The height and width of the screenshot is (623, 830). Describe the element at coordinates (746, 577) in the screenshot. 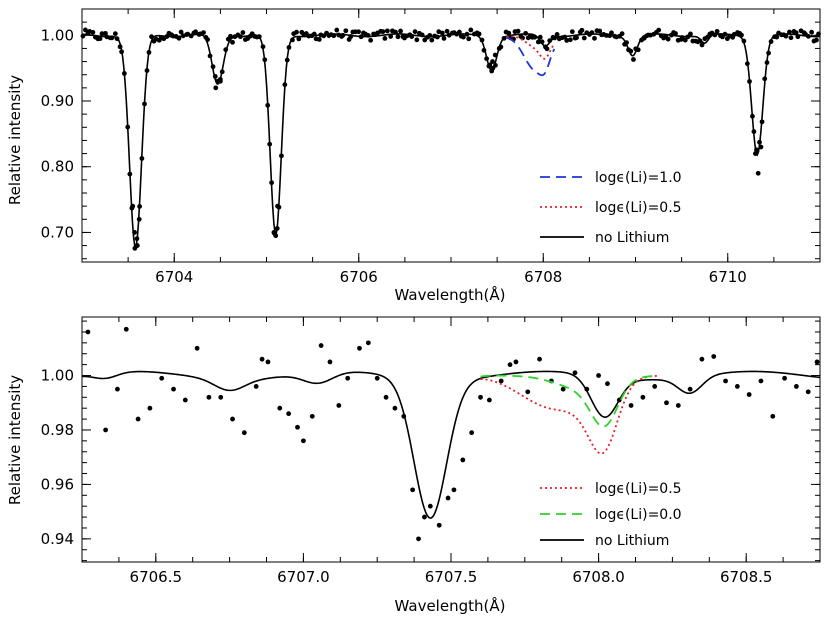

I see `x-tick-label: 6708.5` at that location.